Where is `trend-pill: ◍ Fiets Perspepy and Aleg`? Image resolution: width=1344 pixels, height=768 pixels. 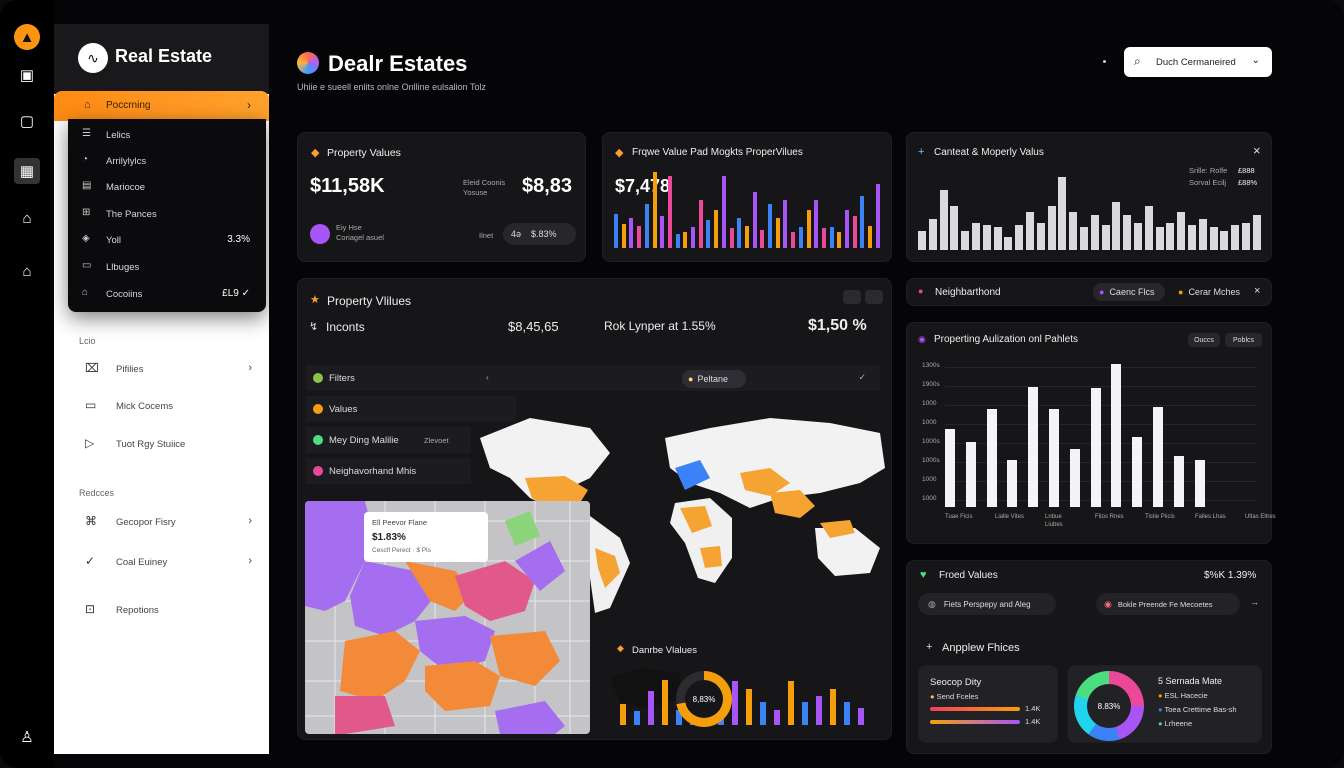 trend-pill: ◍ Fiets Perspepy and Aleg is located at coordinates (987, 604).